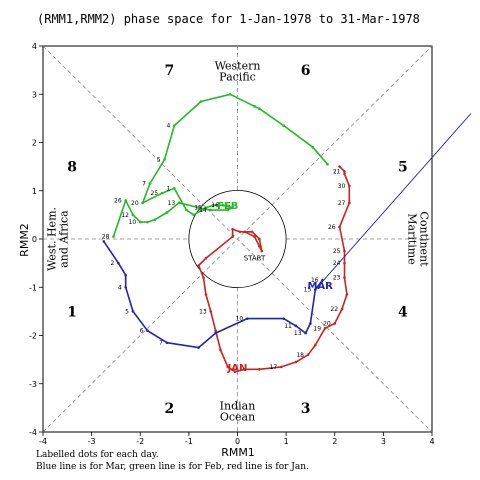 The height and width of the screenshot is (480, 480). Describe the element at coordinates (34, 239) in the screenshot. I see `y-tick-label: 0` at that location.